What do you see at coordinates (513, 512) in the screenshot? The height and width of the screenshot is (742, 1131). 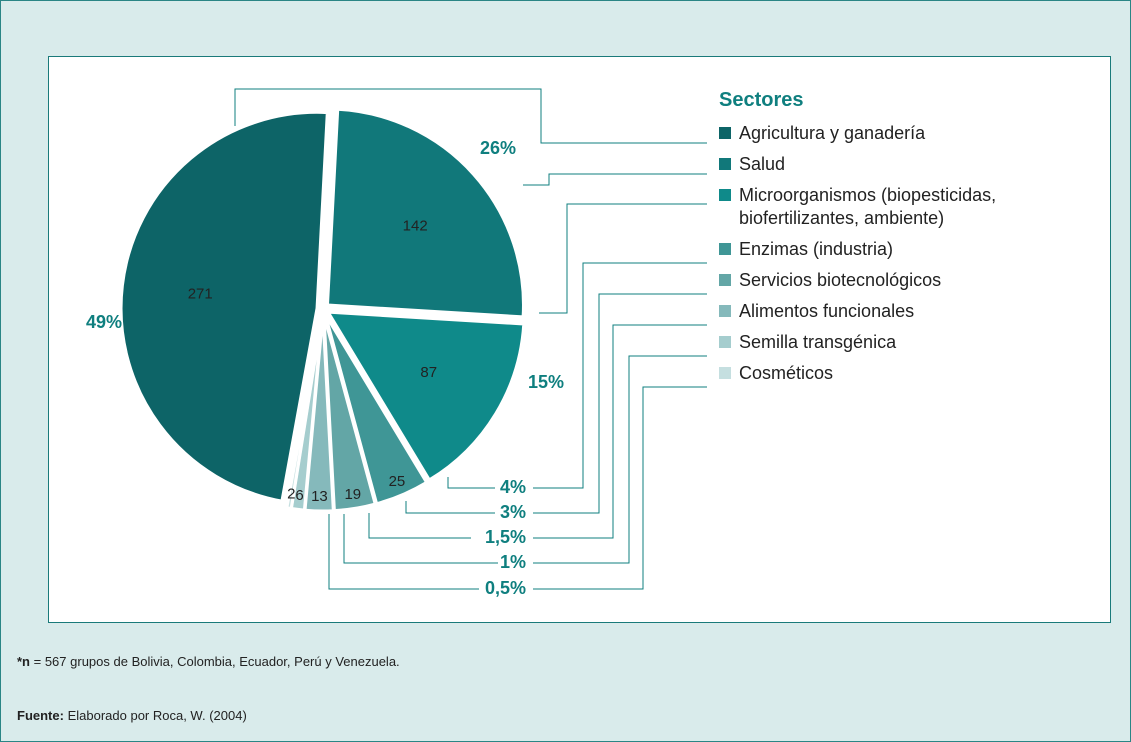 I see `percent-label: 3%` at bounding box center [513, 512].